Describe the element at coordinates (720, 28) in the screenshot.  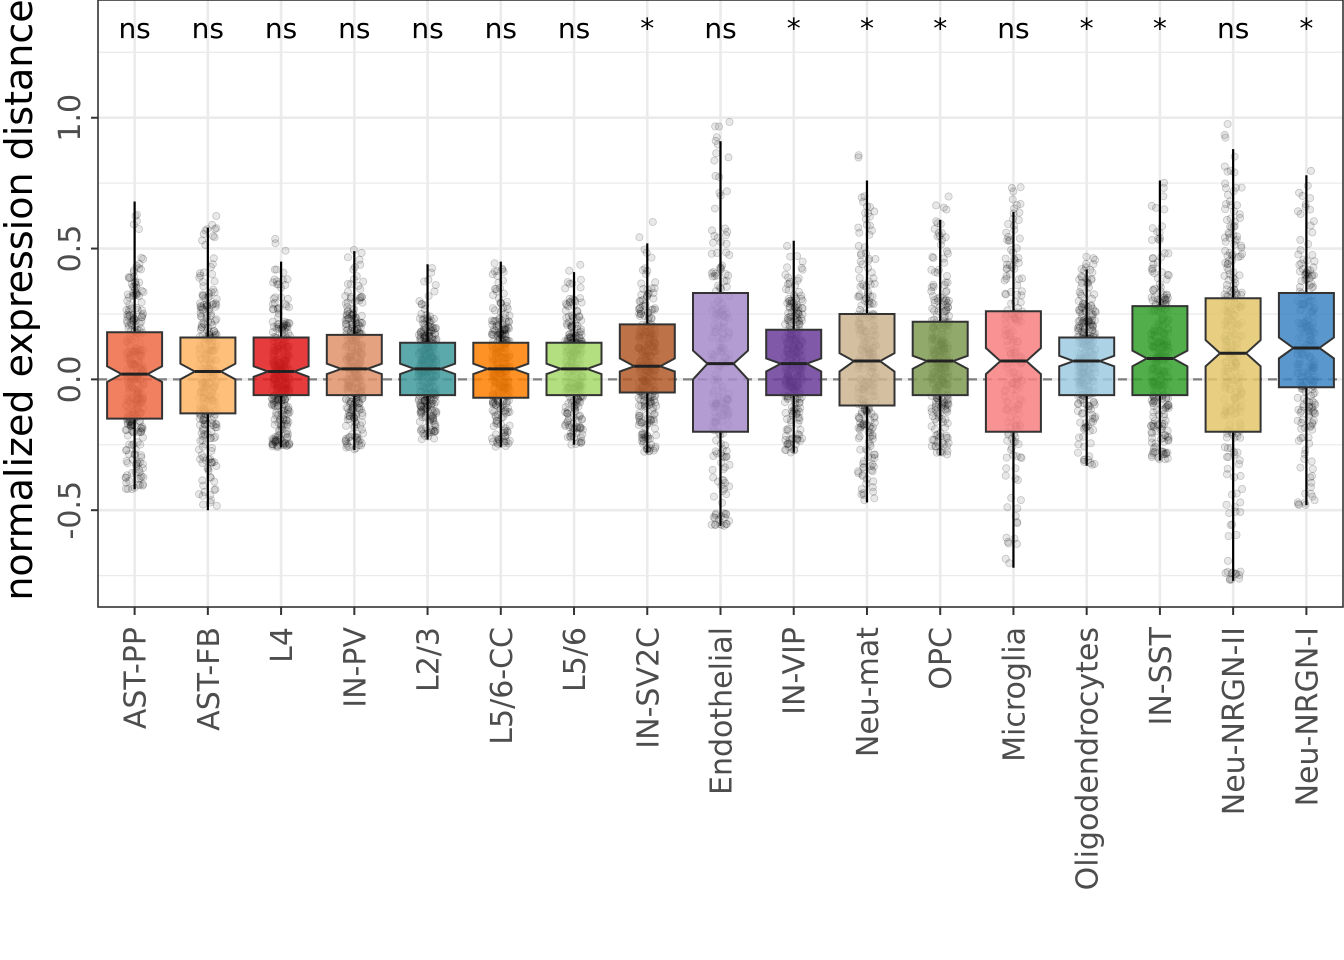
I see `significance-label: ns` at that location.